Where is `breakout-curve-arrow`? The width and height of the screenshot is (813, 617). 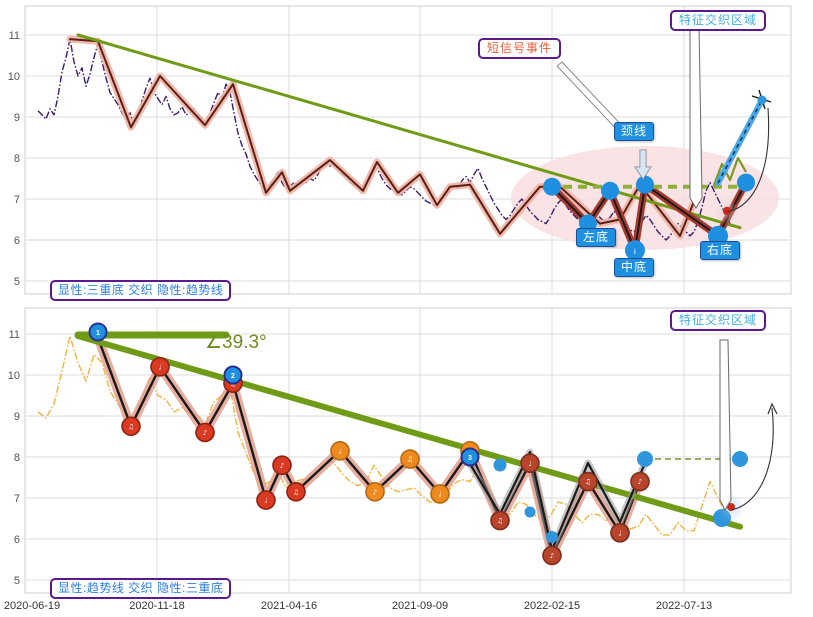
breakout-curve-arrow is located at coordinates (748, 160).